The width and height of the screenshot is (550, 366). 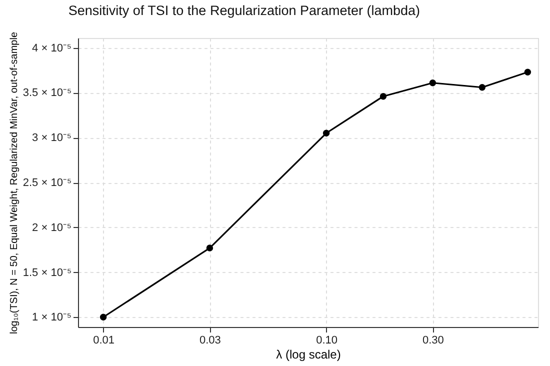 I want to click on y-tick-label: 3.5 × 10⁻⁵, so click(x=47, y=93).